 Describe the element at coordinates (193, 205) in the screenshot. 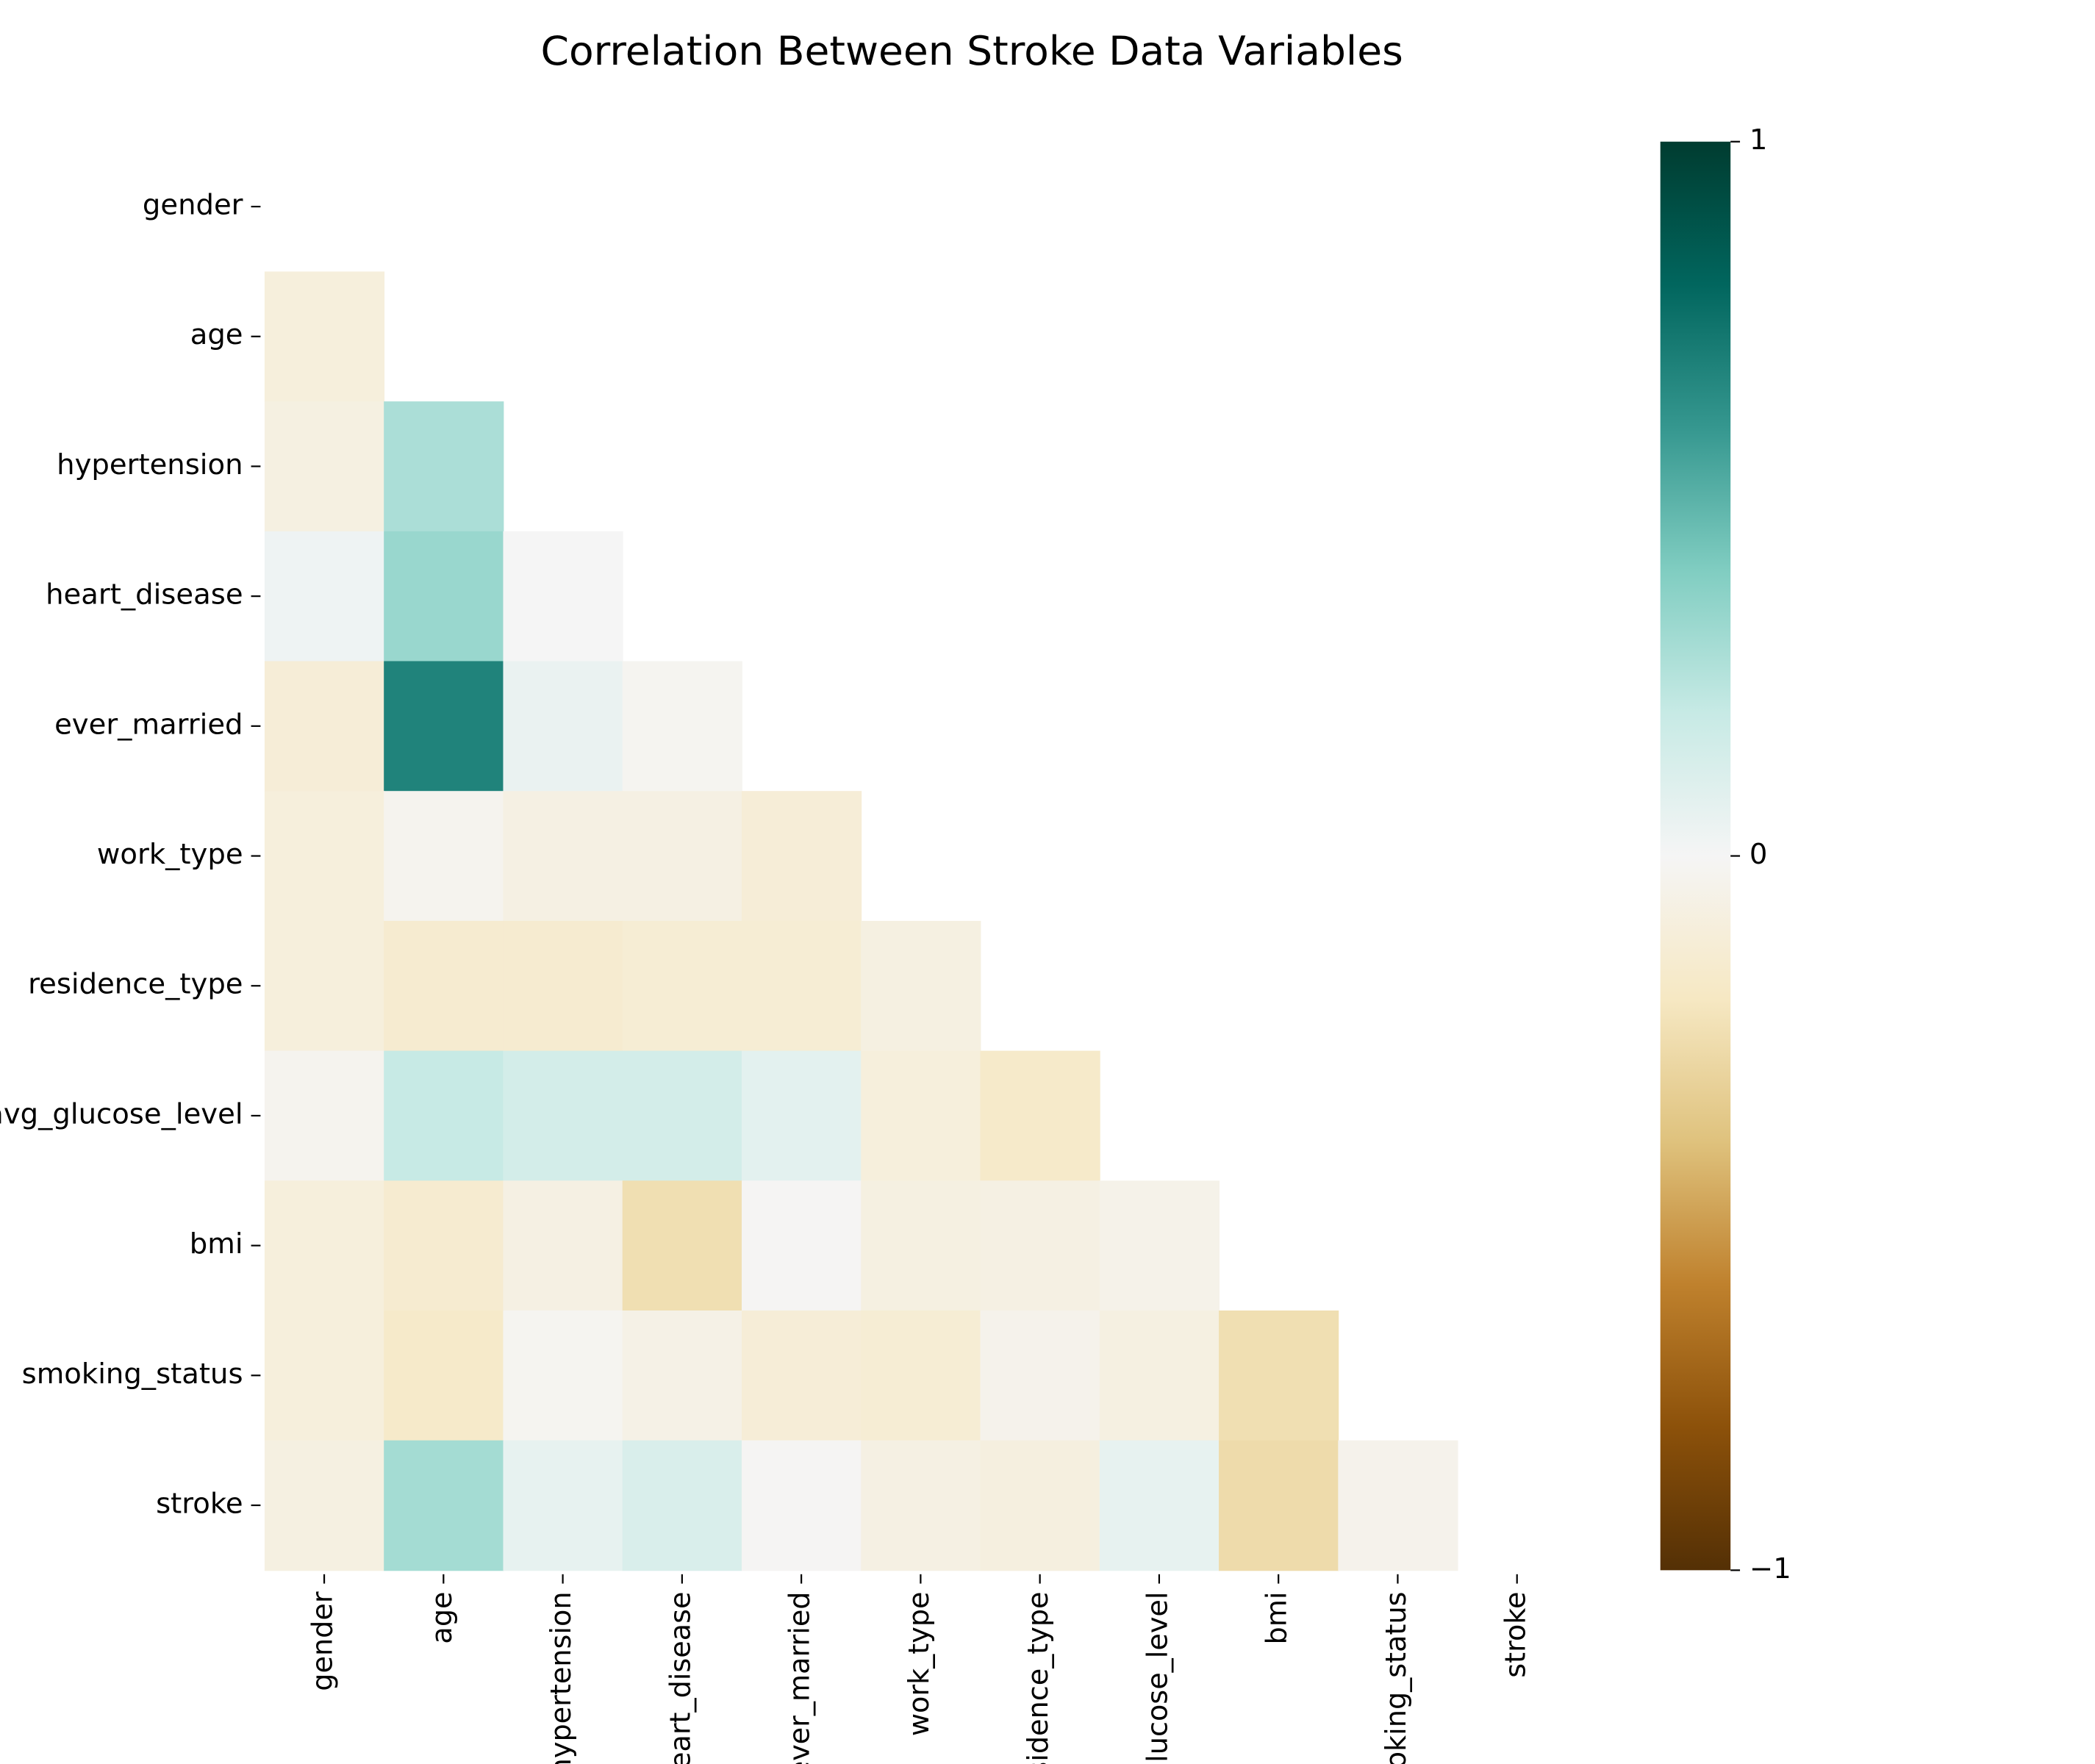

I see `y-tick-label: gender` at that location.